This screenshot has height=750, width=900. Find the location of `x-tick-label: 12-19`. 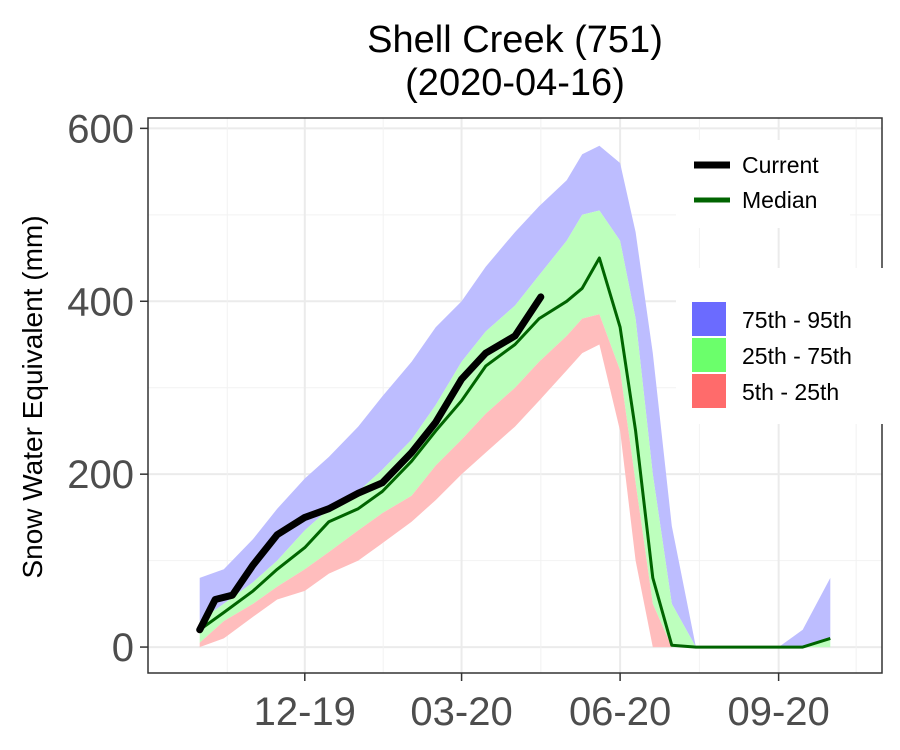

x-tick-label: 12-19 is located at coordinates (305, 712).